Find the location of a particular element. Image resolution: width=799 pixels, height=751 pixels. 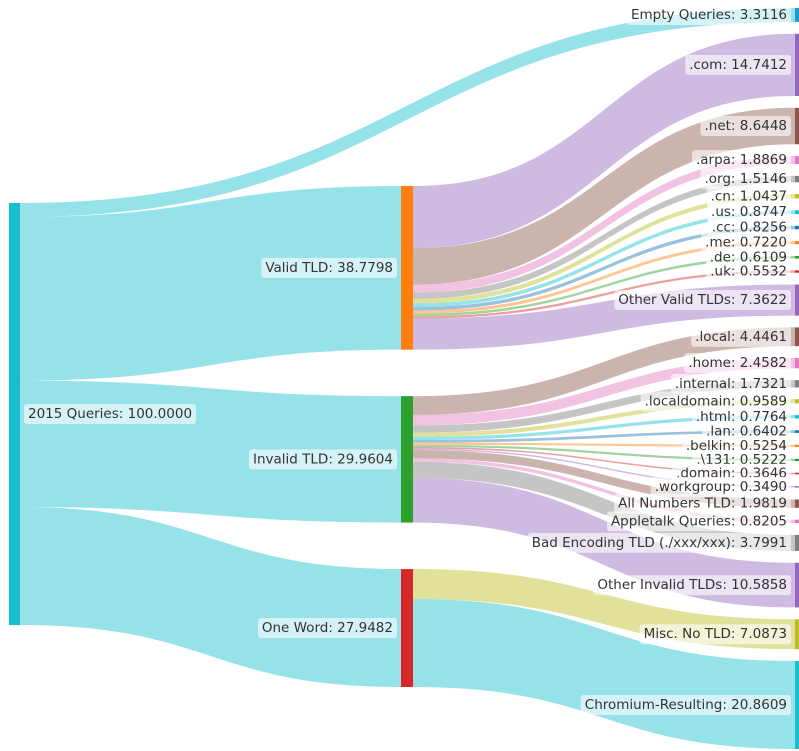

node-label: Invalid TLD: 29.9604 is located at coordinates (323, 459).